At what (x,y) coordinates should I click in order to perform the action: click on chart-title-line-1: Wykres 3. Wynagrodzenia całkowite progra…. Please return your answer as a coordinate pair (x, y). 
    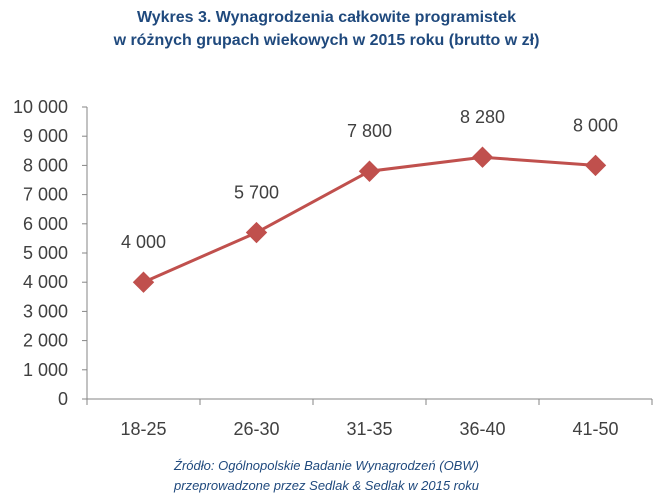
    Looking at the image, I should click on (326, 17).